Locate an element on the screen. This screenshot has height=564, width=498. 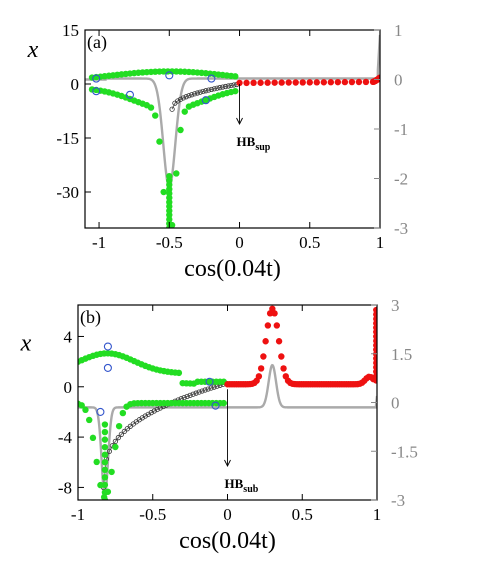
unstable-line-b is located at coordinates (164, 435).